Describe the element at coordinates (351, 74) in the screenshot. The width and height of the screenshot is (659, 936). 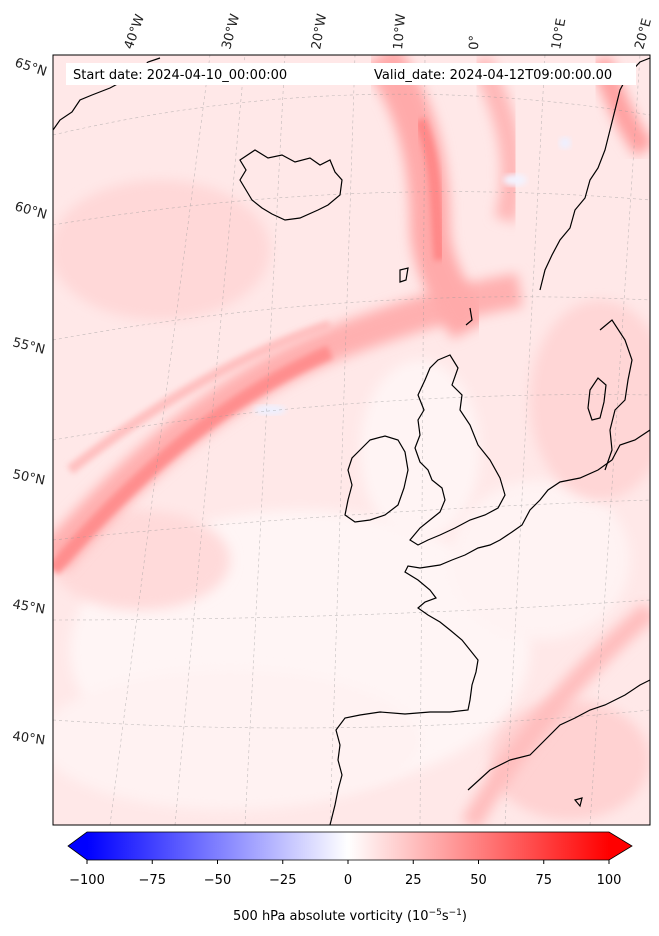
I see `header-box` at that location.